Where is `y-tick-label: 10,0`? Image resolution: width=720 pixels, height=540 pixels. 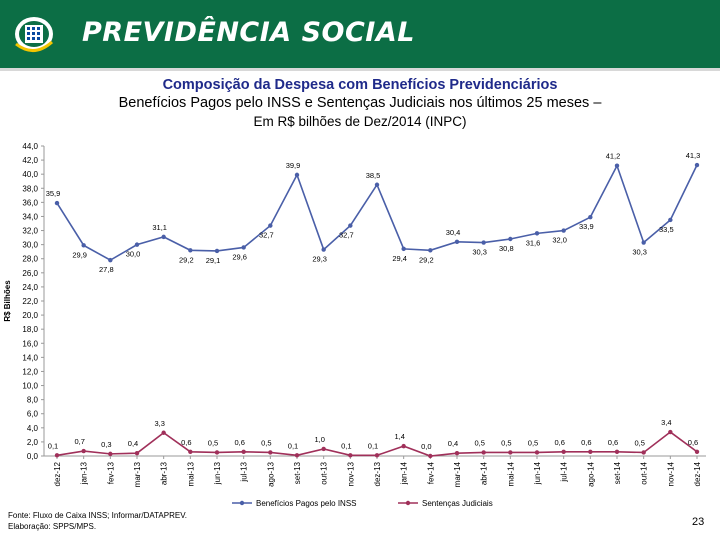
y-tick-label: 10,0 is located at coordinates (30, 386).